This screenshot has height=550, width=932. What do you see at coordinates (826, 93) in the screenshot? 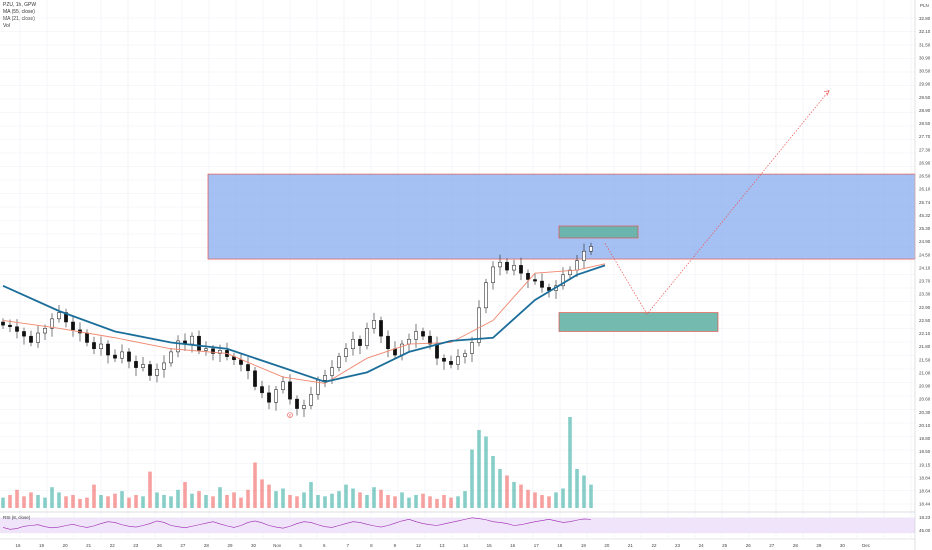
I see `projection-arrowhead` at bounding box center [826, 93].